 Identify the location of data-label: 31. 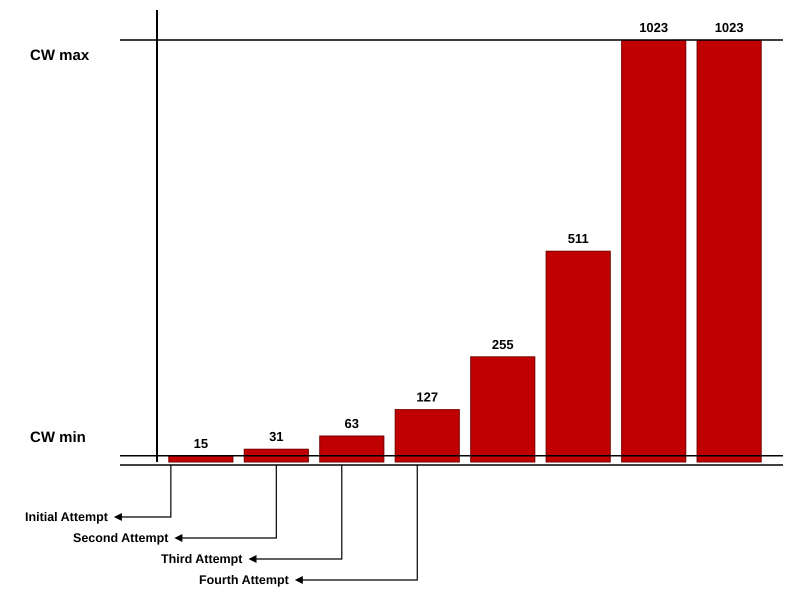
(276, 436).